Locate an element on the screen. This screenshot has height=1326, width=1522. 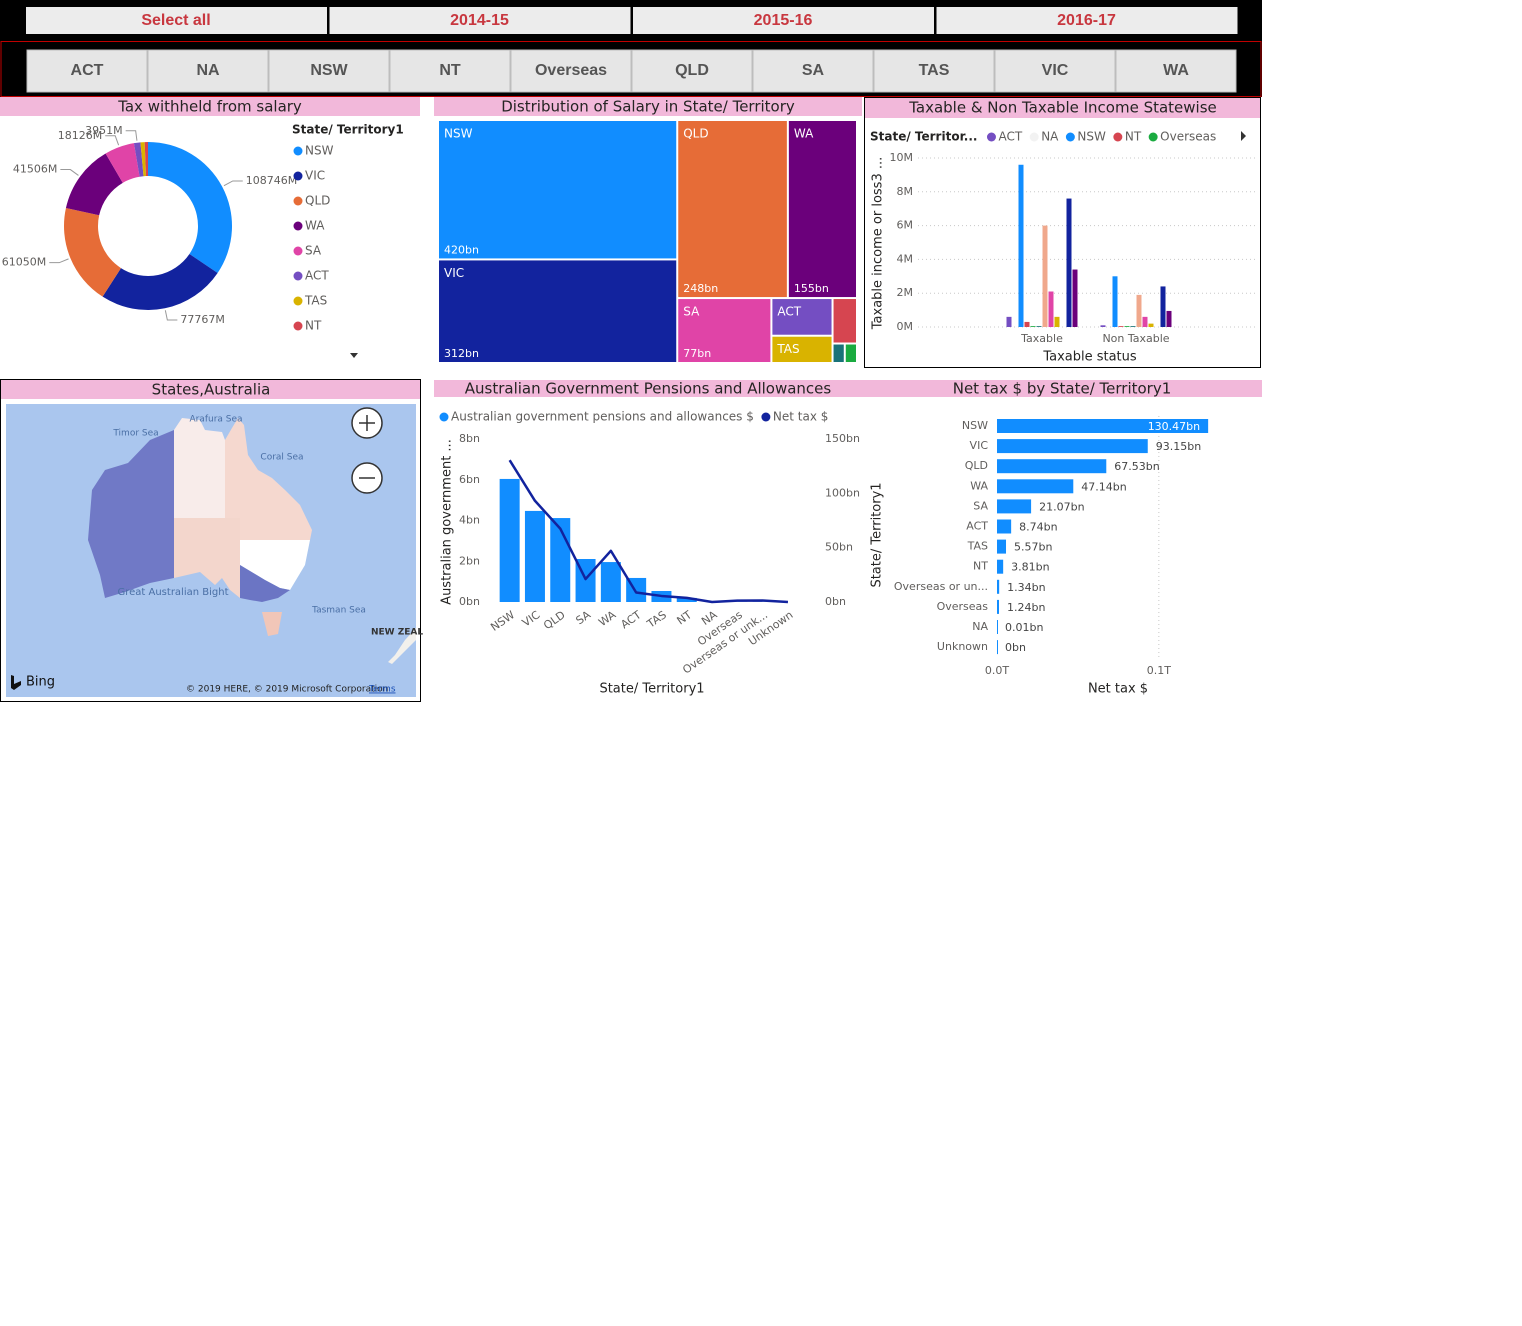
tile-label: VIC is located at coordinates (454, 273).